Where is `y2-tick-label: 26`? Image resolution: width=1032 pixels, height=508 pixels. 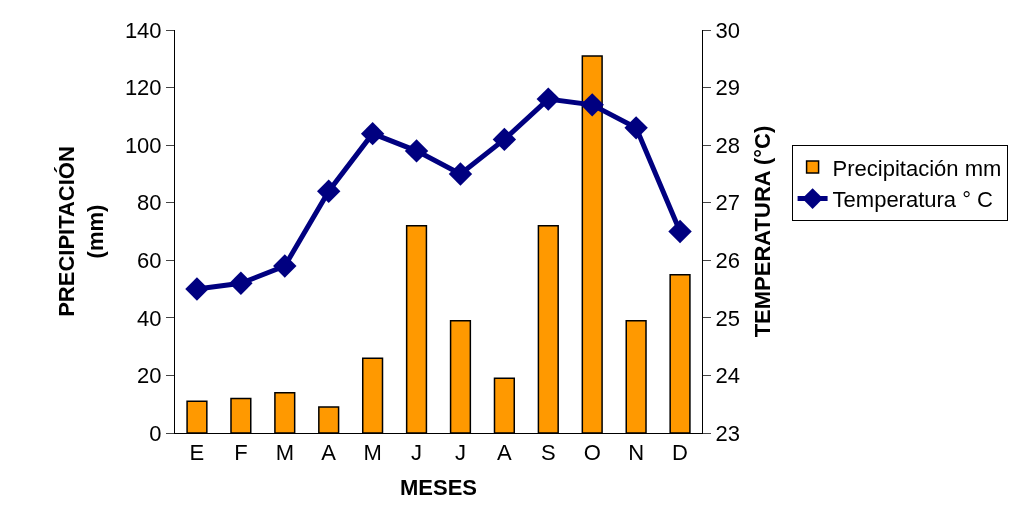 y2-tick-label: 26 is located at coordinates (727, 260).